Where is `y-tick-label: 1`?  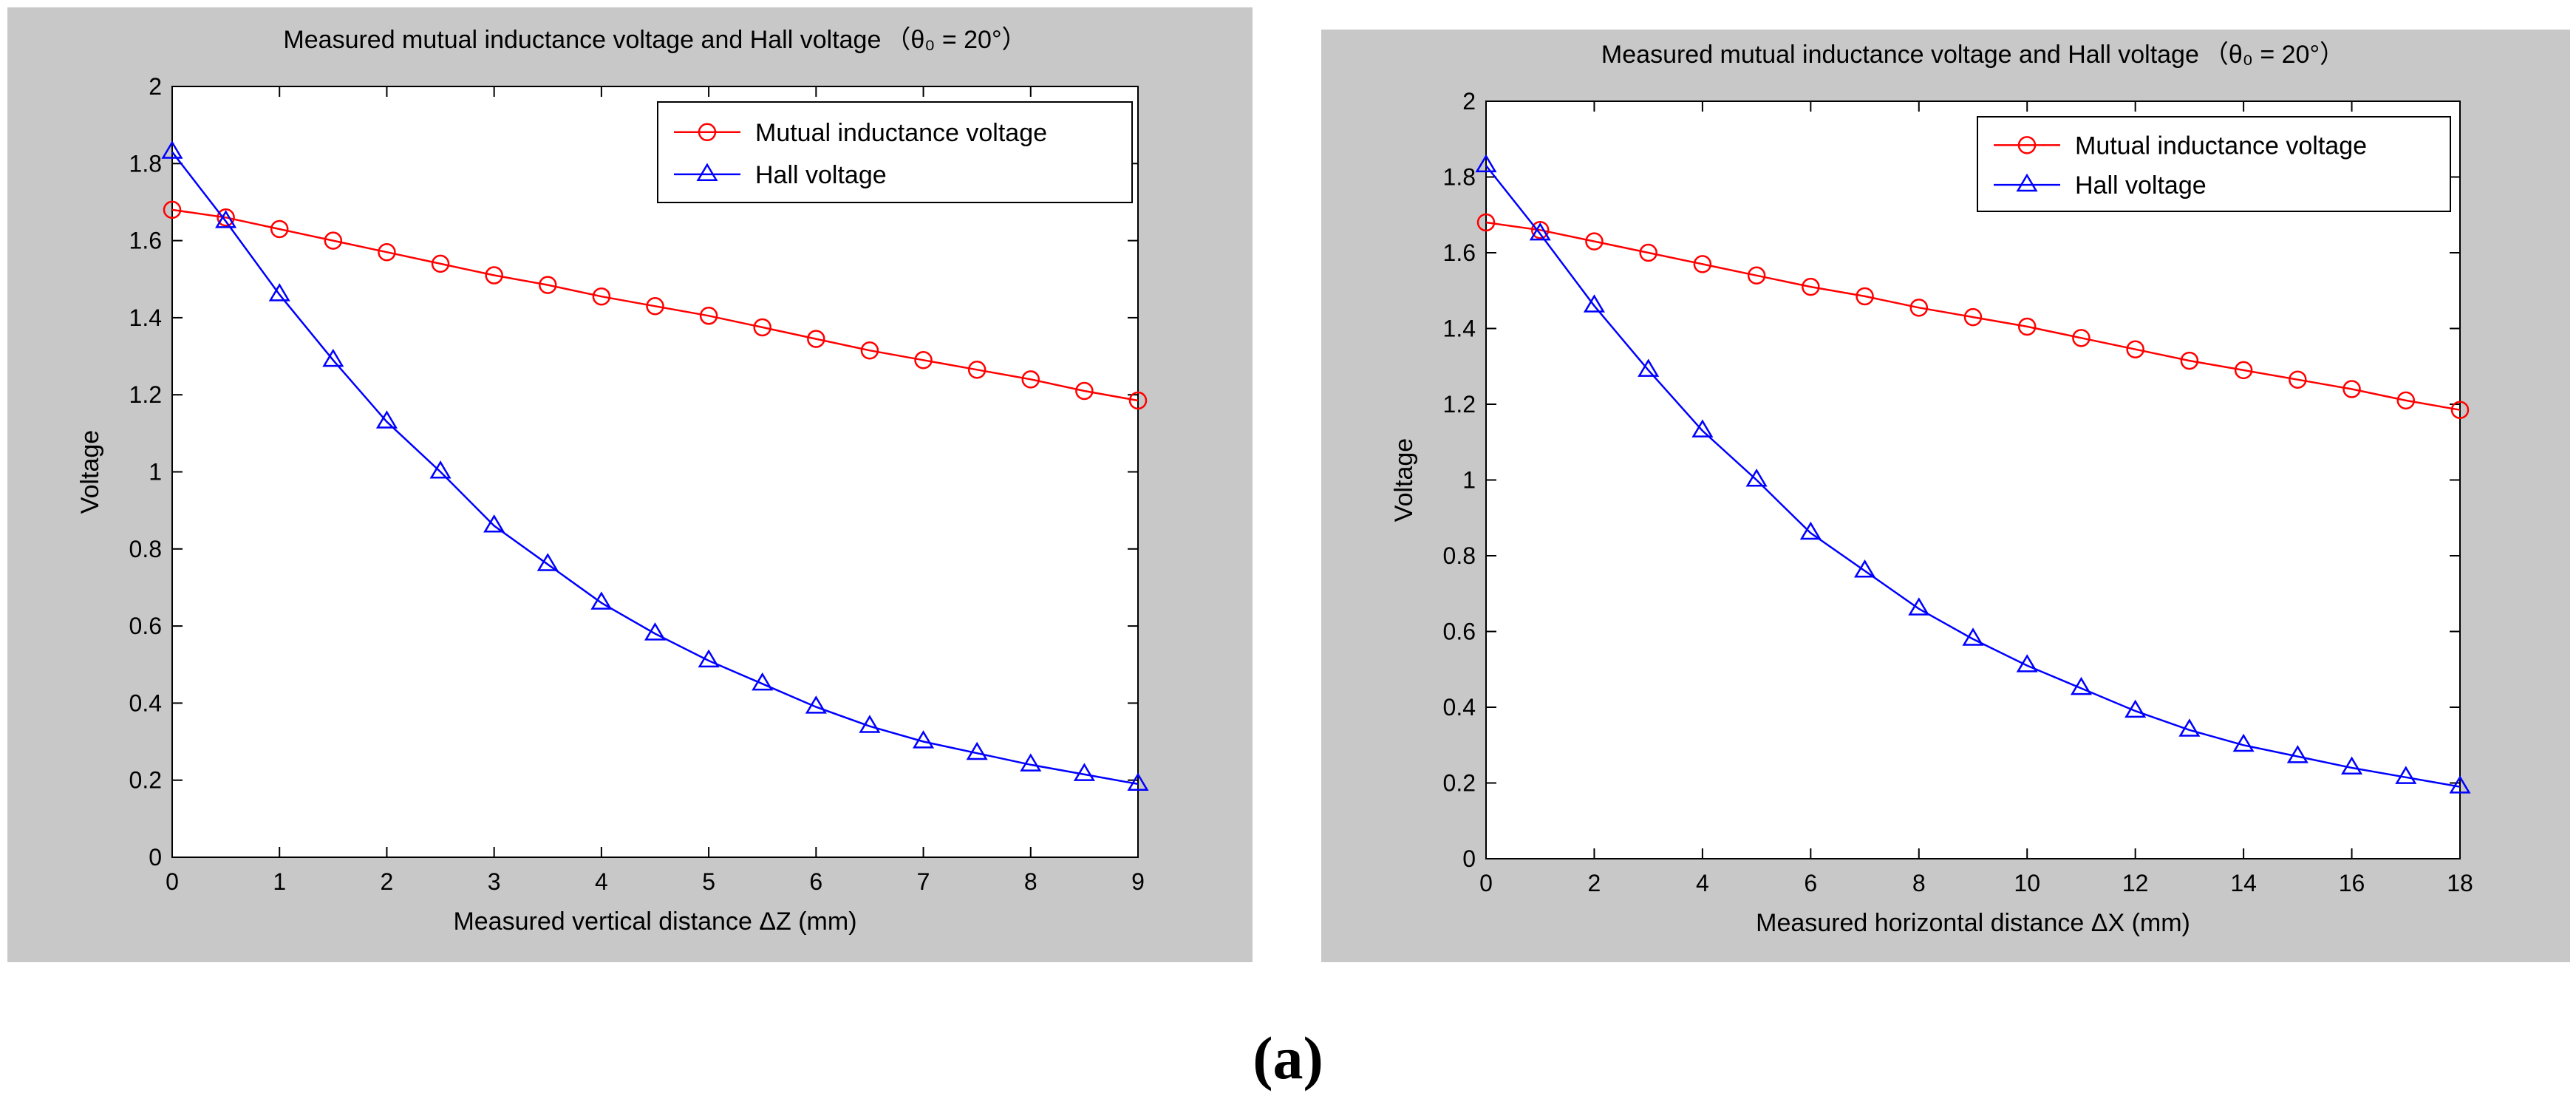 y-tick-label: 1 is located at coordinates (1469, 480).